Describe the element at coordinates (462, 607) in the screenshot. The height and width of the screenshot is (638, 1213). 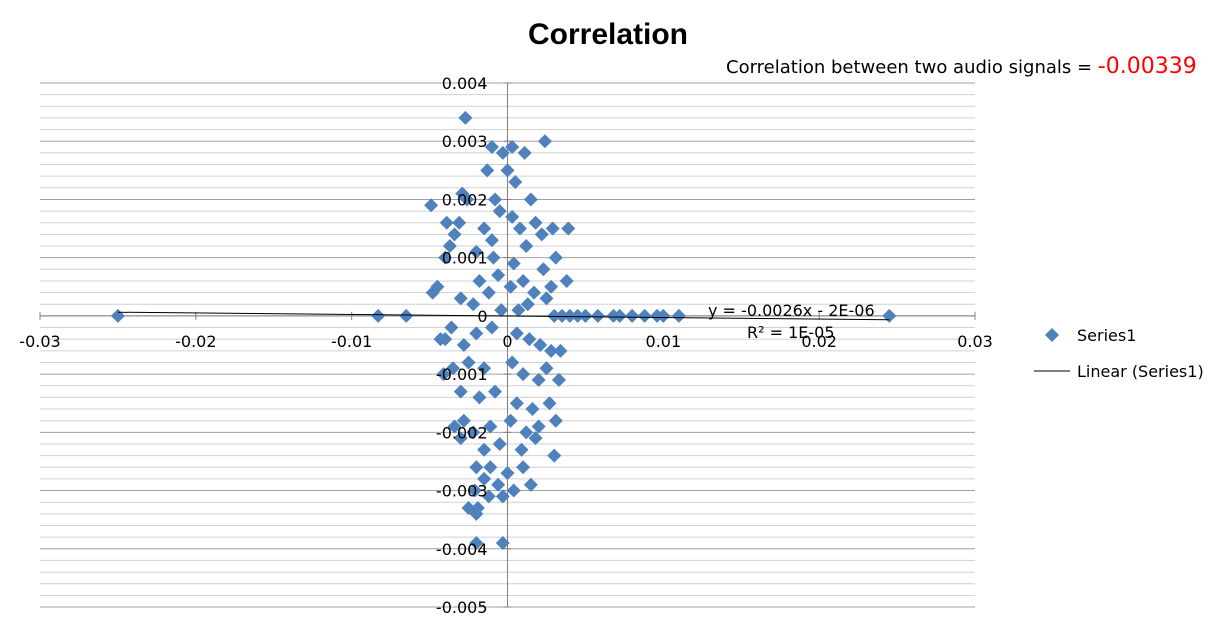
I see `y-tick-label: -0.005` at that location.